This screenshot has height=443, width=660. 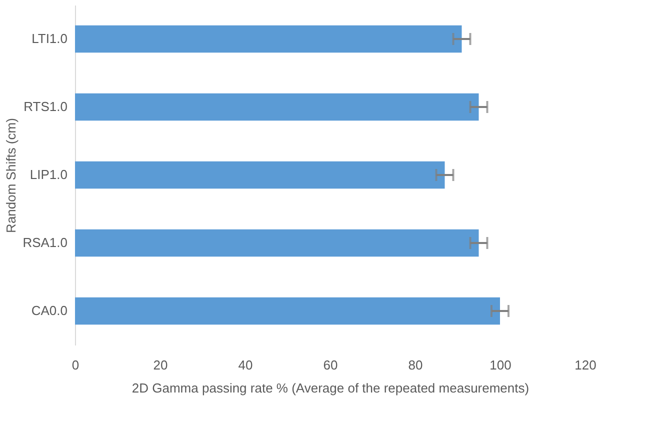 What do you see at coordinates (501, 365) in the screenshot?
I see `x-tick-label: 100` at bounding box center [501, 365].